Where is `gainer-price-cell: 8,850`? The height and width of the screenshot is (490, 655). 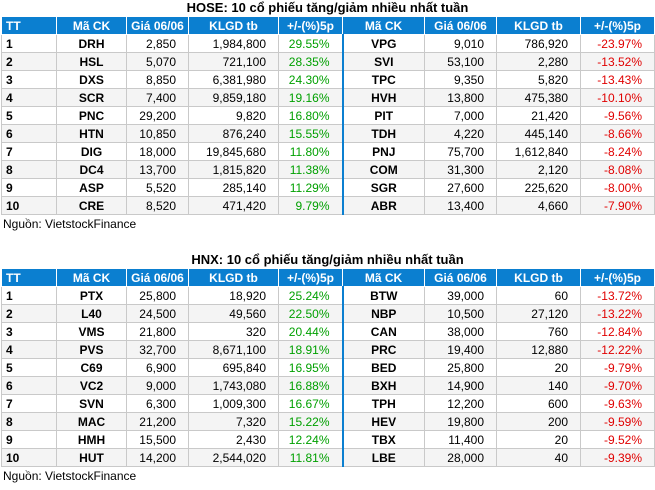 gainer-price-cell: 8,850 is located at coordinates (157, 79).